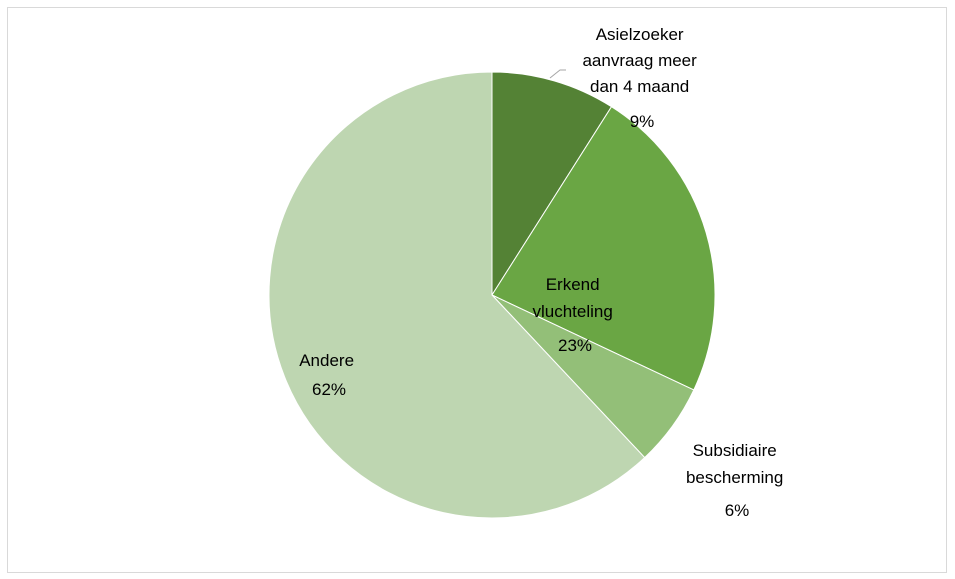 This screenshot has width=955, height=579. Describe the element at coordinates (737, 480) in the screenshot. I see `data-label-subsidiaire-bescherming: Subsidiaire bescherming 6%` at that location.